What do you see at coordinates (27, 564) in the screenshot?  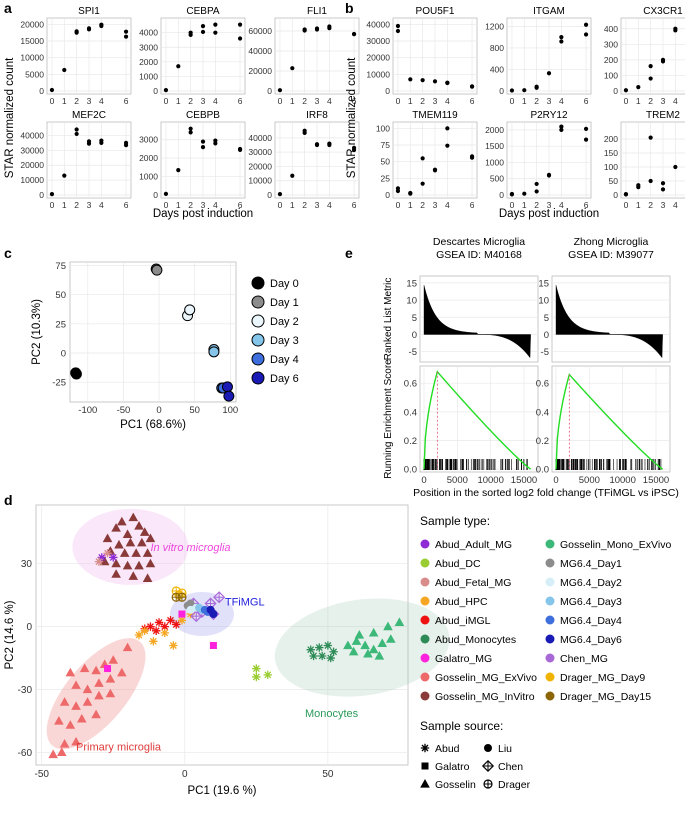 I see `y-tick-label: 30` at bounding box center [27, 564].